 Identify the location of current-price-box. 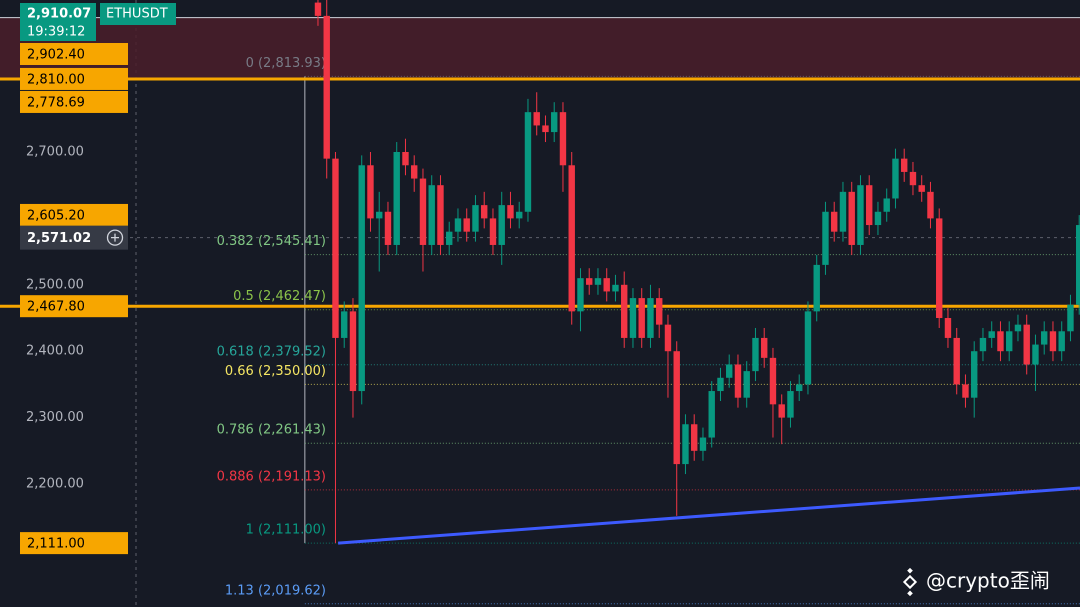
(58, 22).